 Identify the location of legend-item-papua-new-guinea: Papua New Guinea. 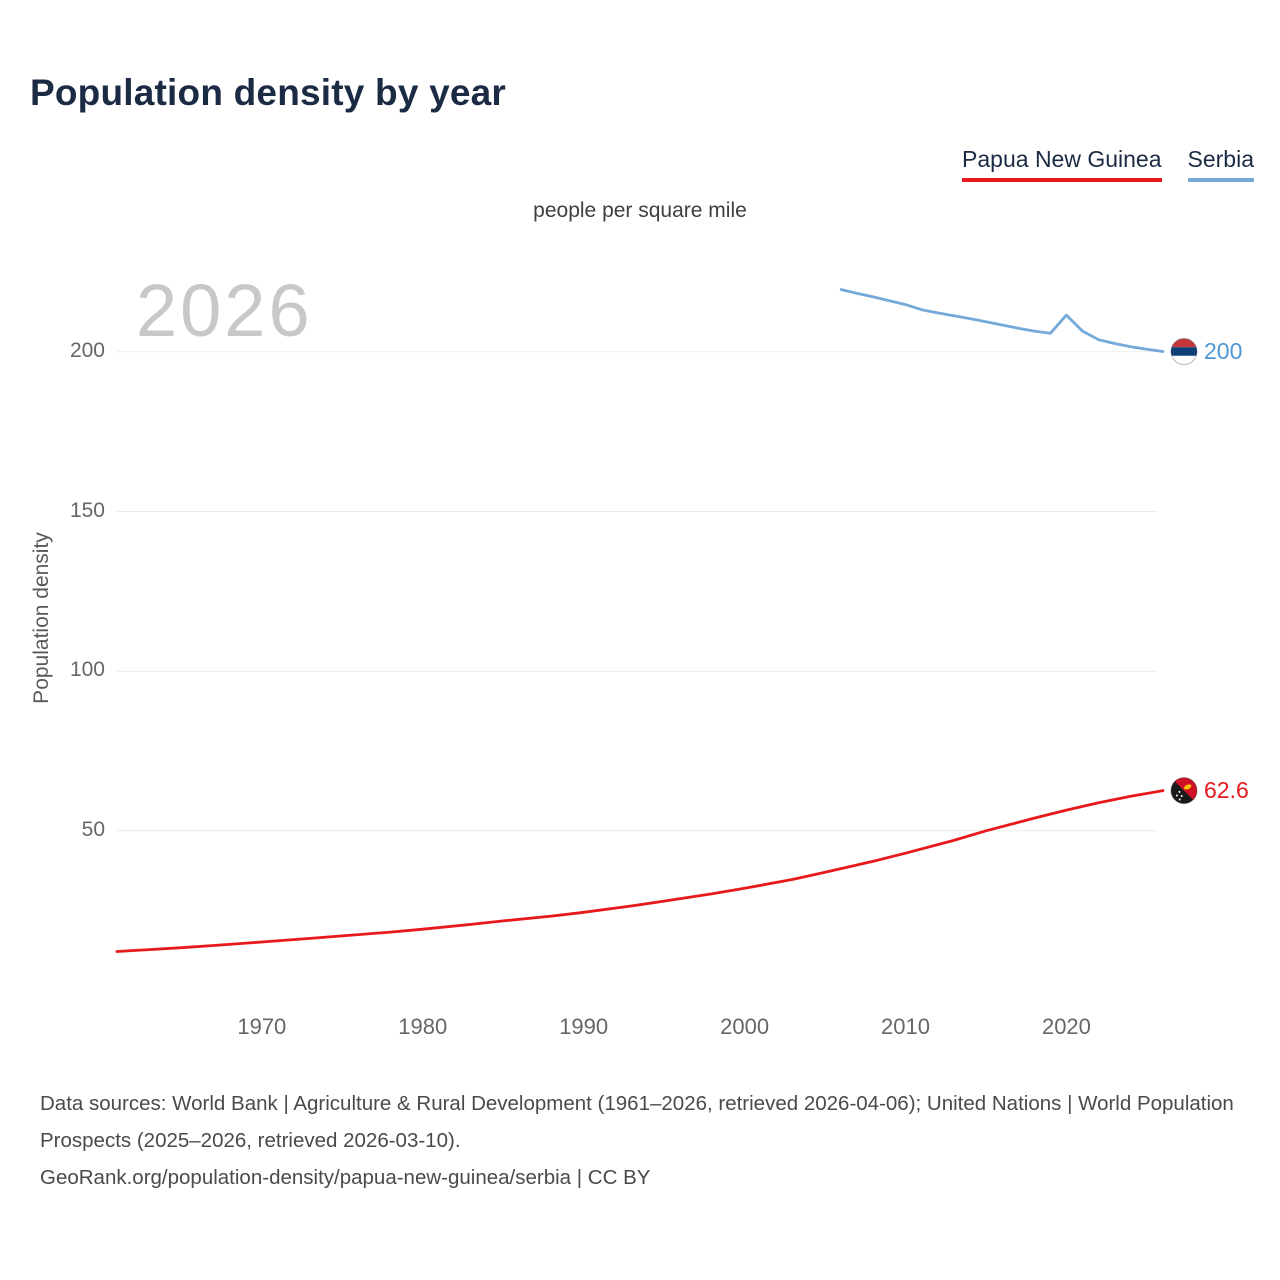
(1062, 164).